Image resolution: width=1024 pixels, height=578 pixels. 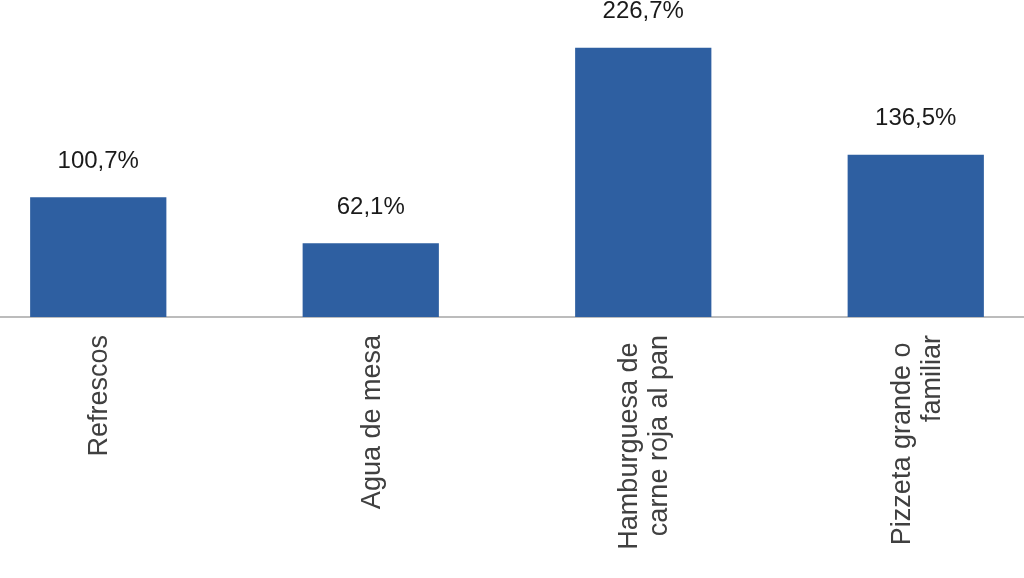 What do you see at coordinates (643, 442) in the screenshot?
I see `x-tick-label: Hamburguesa de carne roja al pan` at bounding box center [643, 442].